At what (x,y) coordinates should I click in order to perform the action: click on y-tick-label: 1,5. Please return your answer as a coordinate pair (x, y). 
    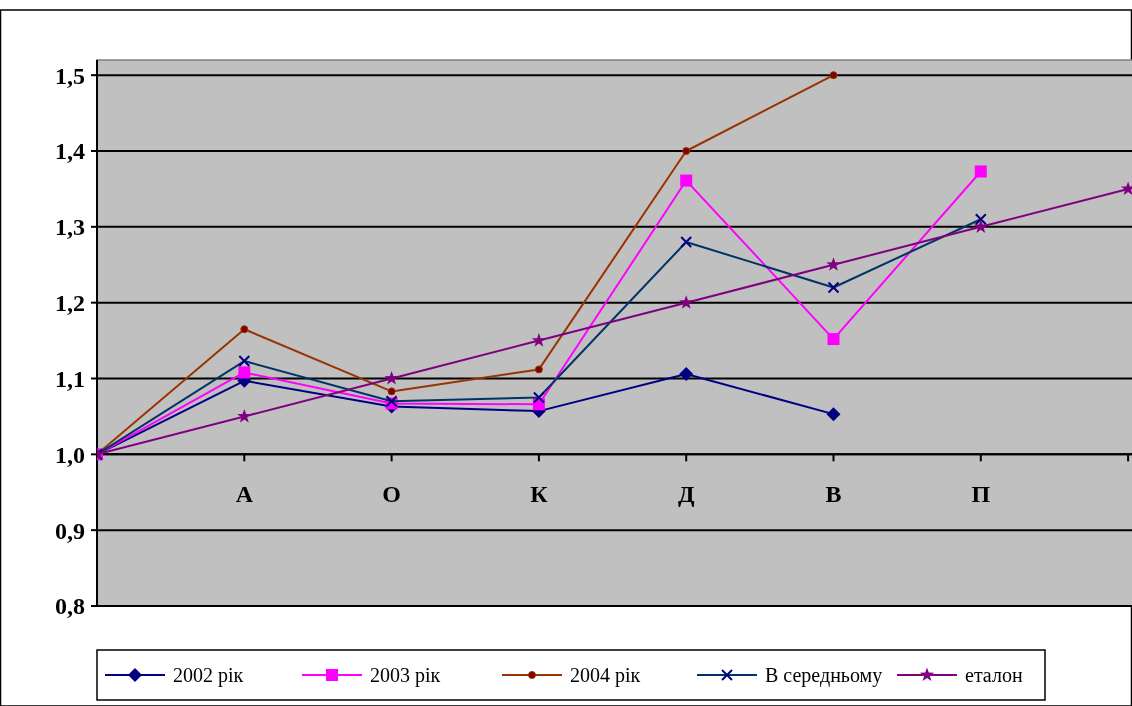
    Looking at the image, I should click on (70, 75).